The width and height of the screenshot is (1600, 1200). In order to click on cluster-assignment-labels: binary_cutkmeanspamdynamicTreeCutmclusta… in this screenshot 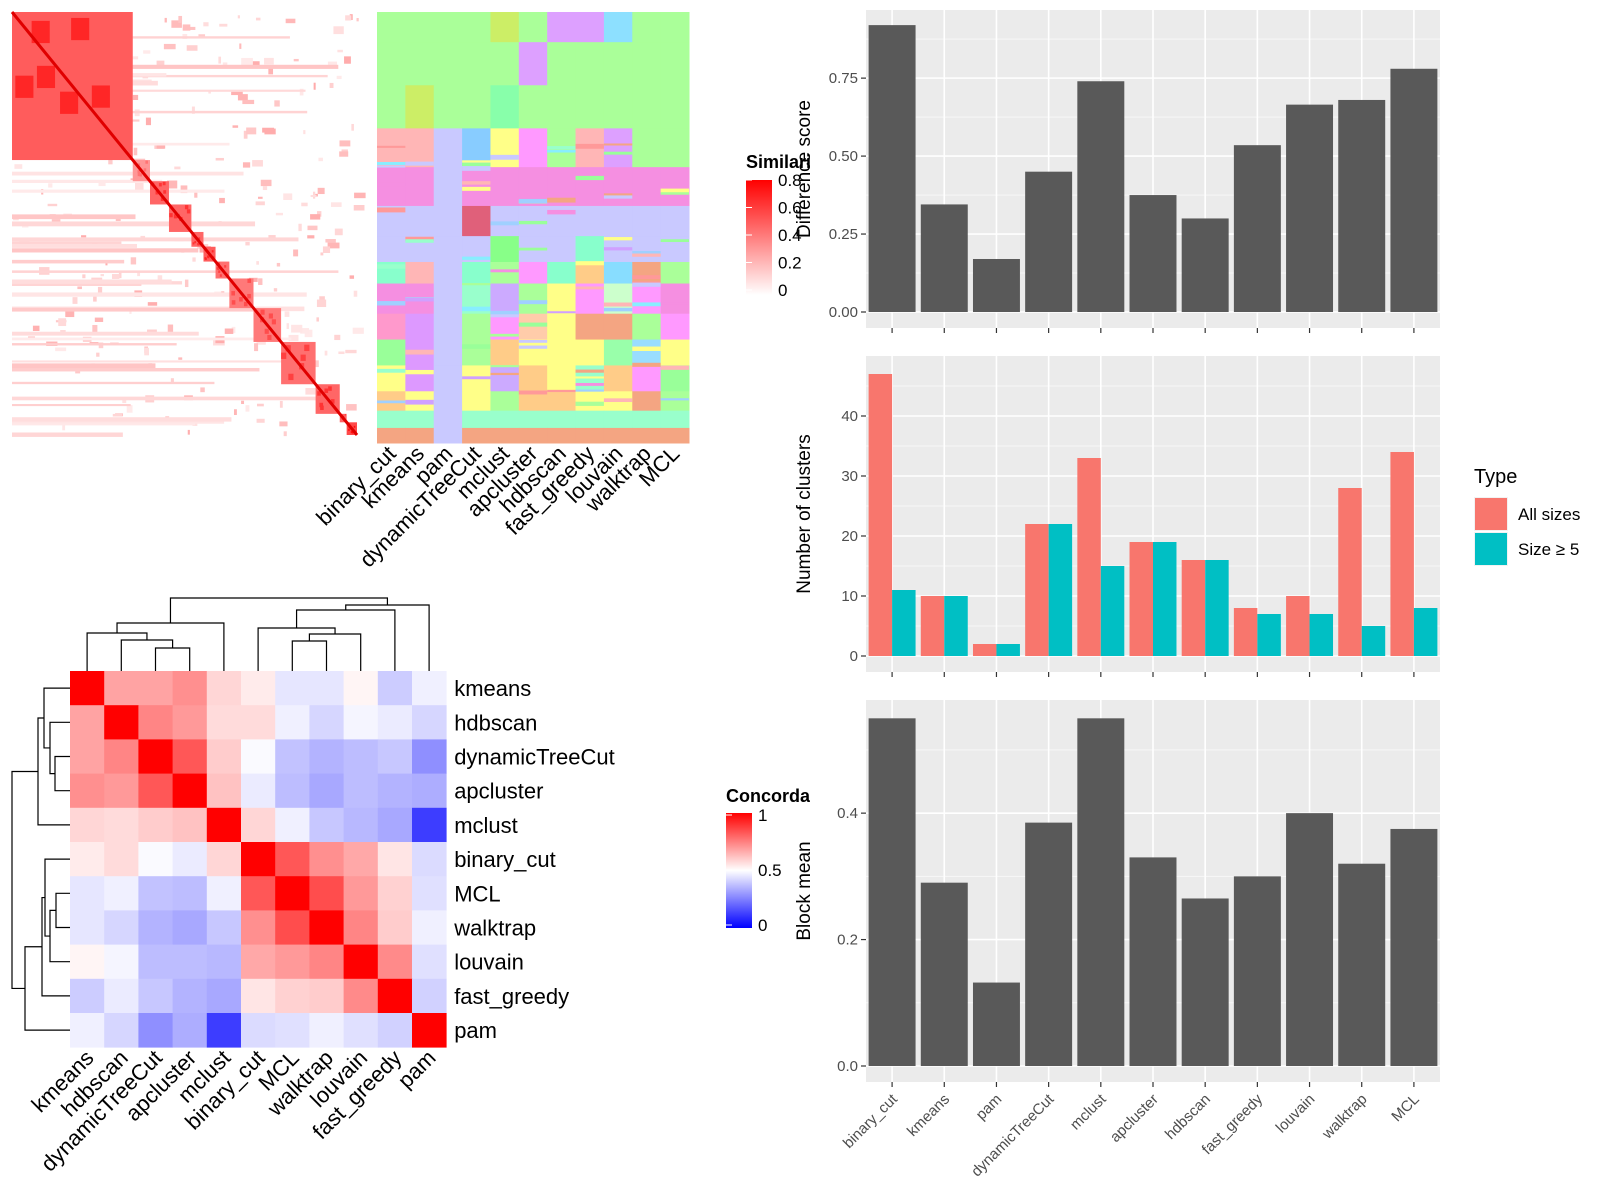, I will do `click(497, 506)`.